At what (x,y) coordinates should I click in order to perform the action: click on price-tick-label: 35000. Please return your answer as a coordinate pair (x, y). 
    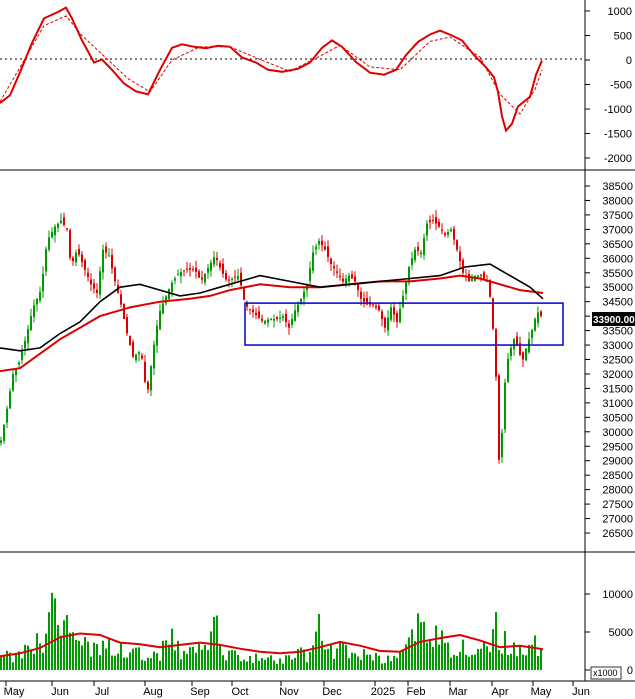
    Looking at the image, I should click on (617, 288).